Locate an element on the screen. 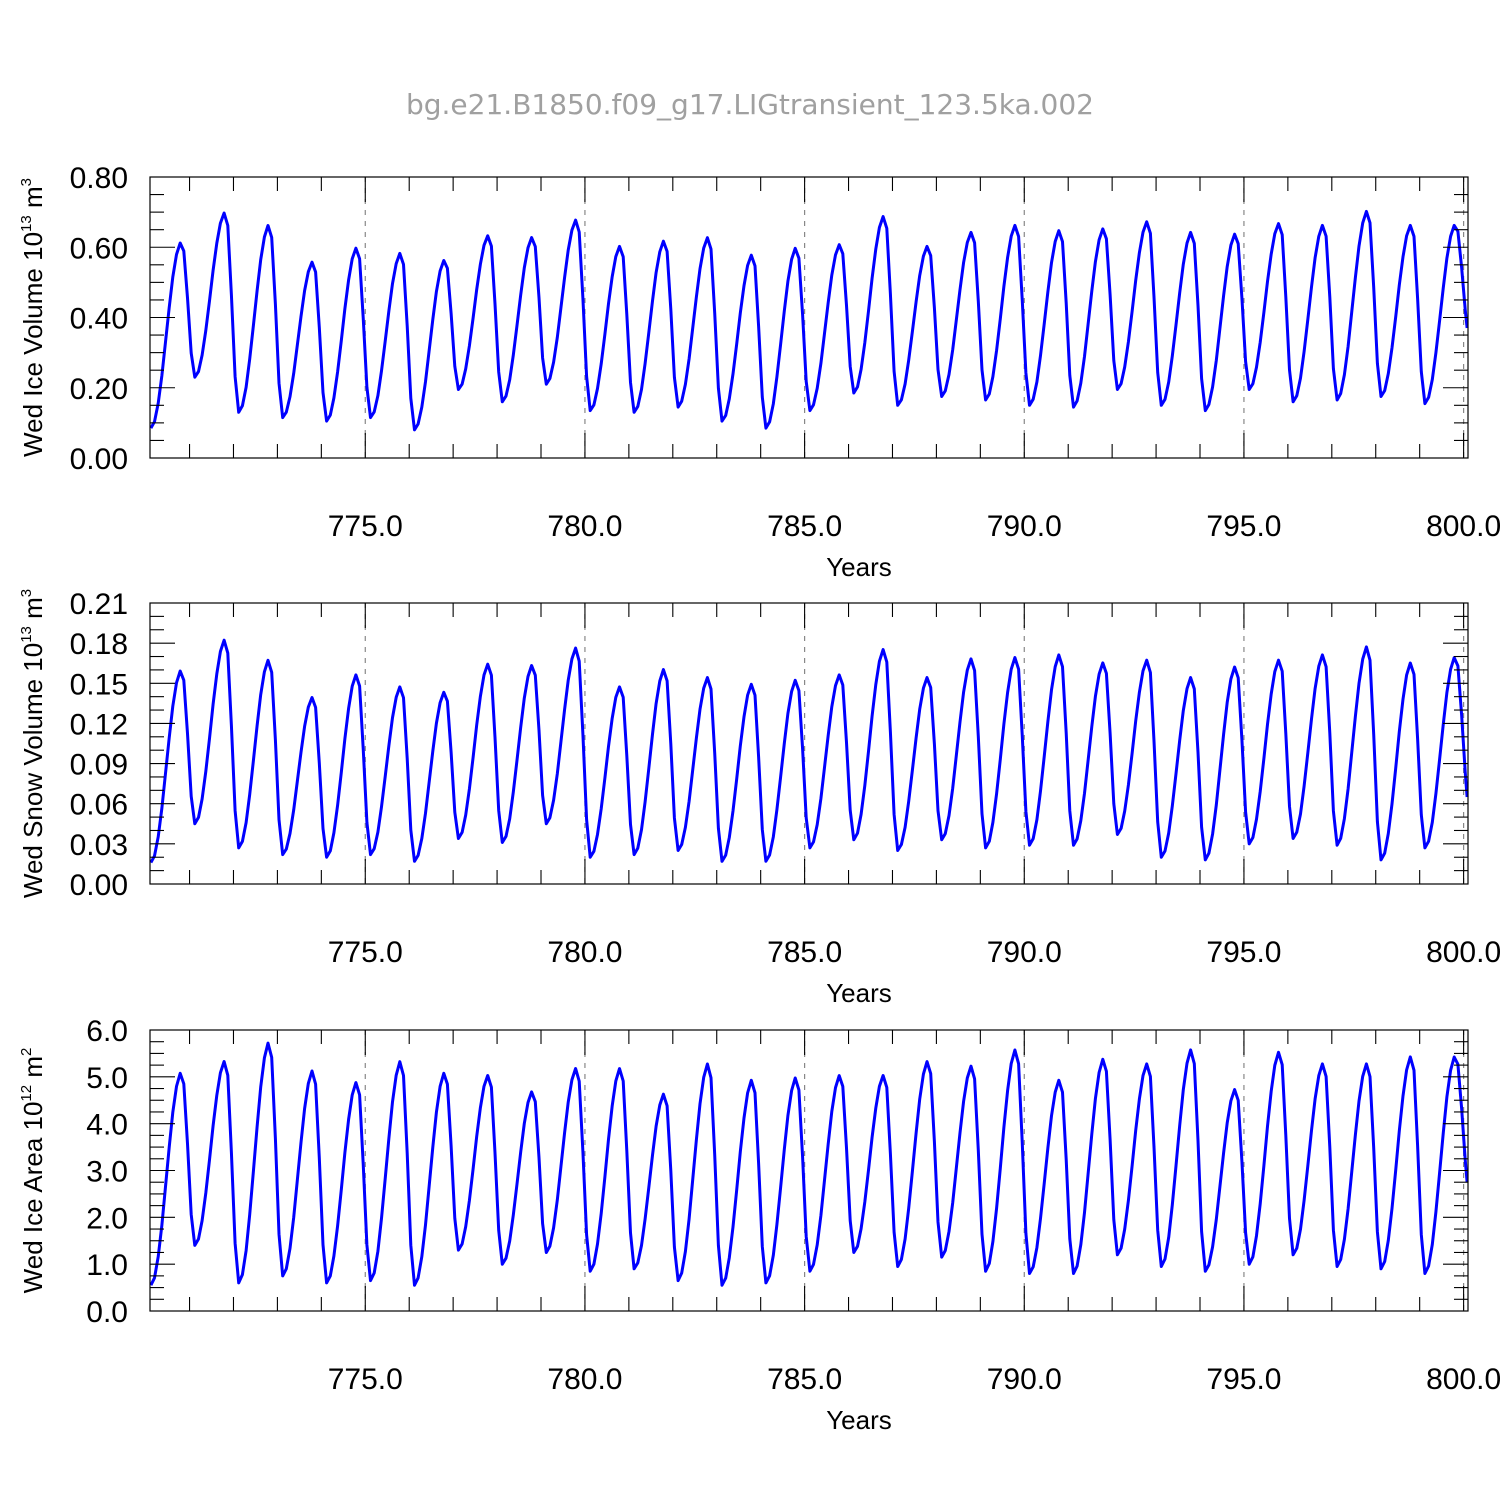  y-tick-label: 2.0 is located at coordinates (107, 1218).